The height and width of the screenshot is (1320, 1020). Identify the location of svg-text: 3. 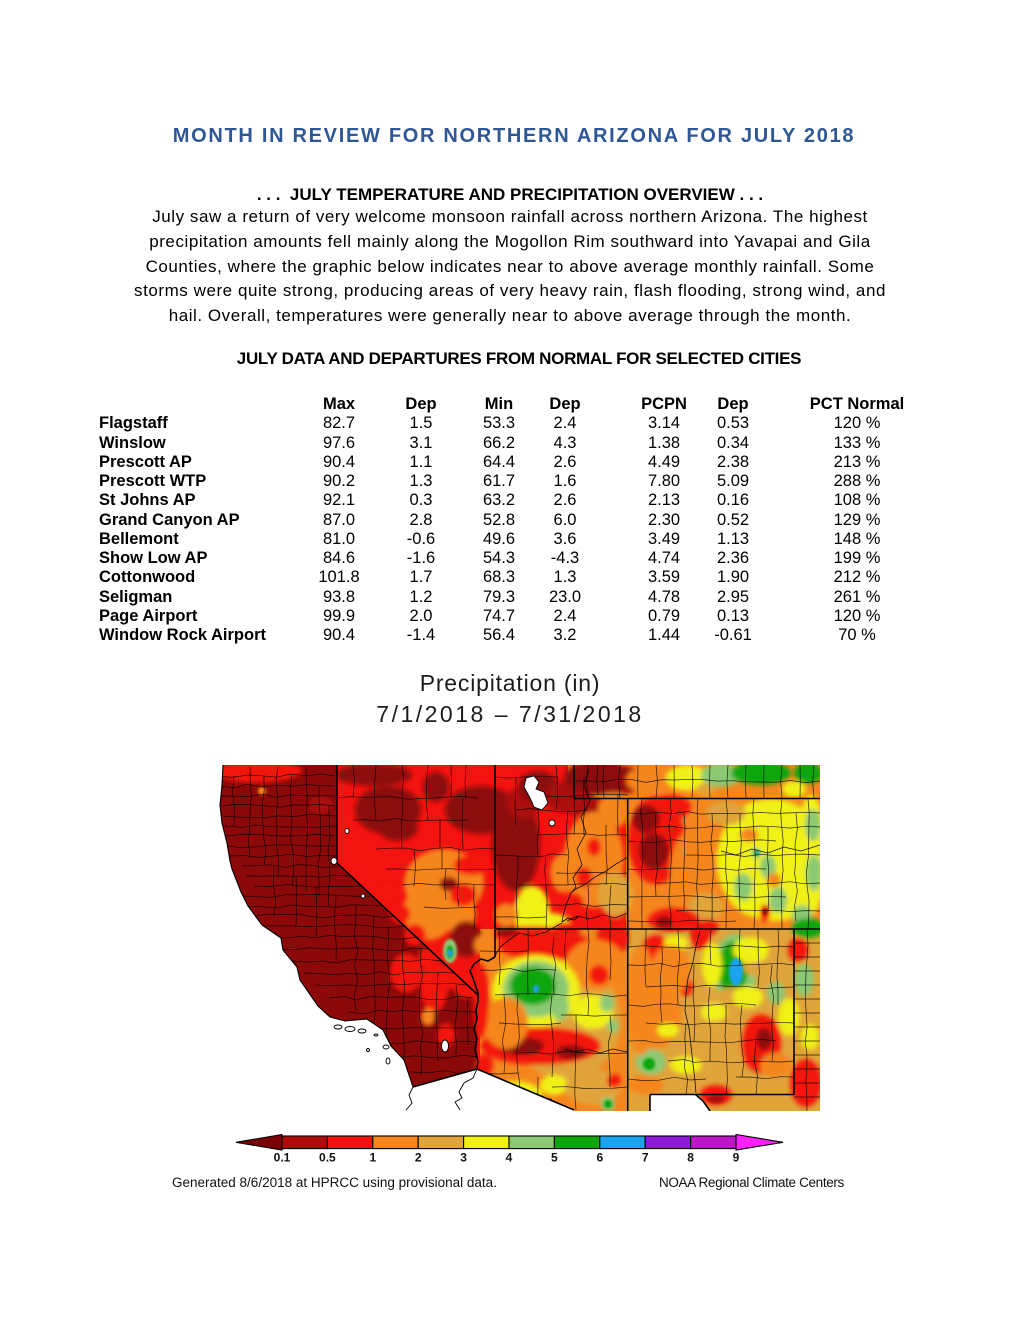
(463, 1158).